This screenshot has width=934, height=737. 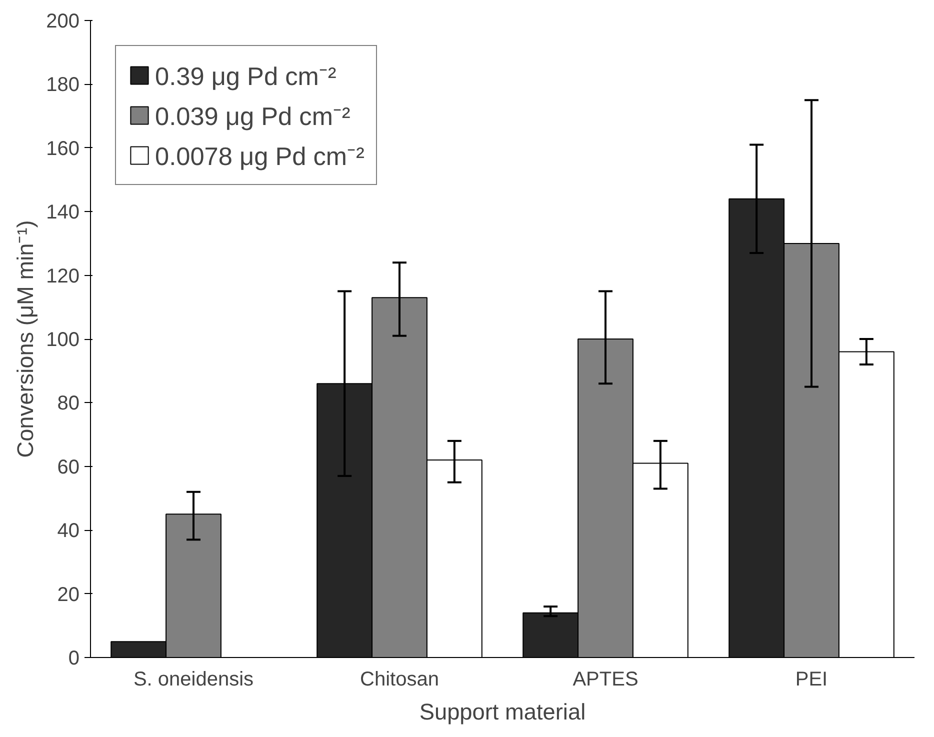 What do you see at coordinates (811, 679) in the screenshot?
I see `x-tick-label: PEI` at bounding box center [811, 679].